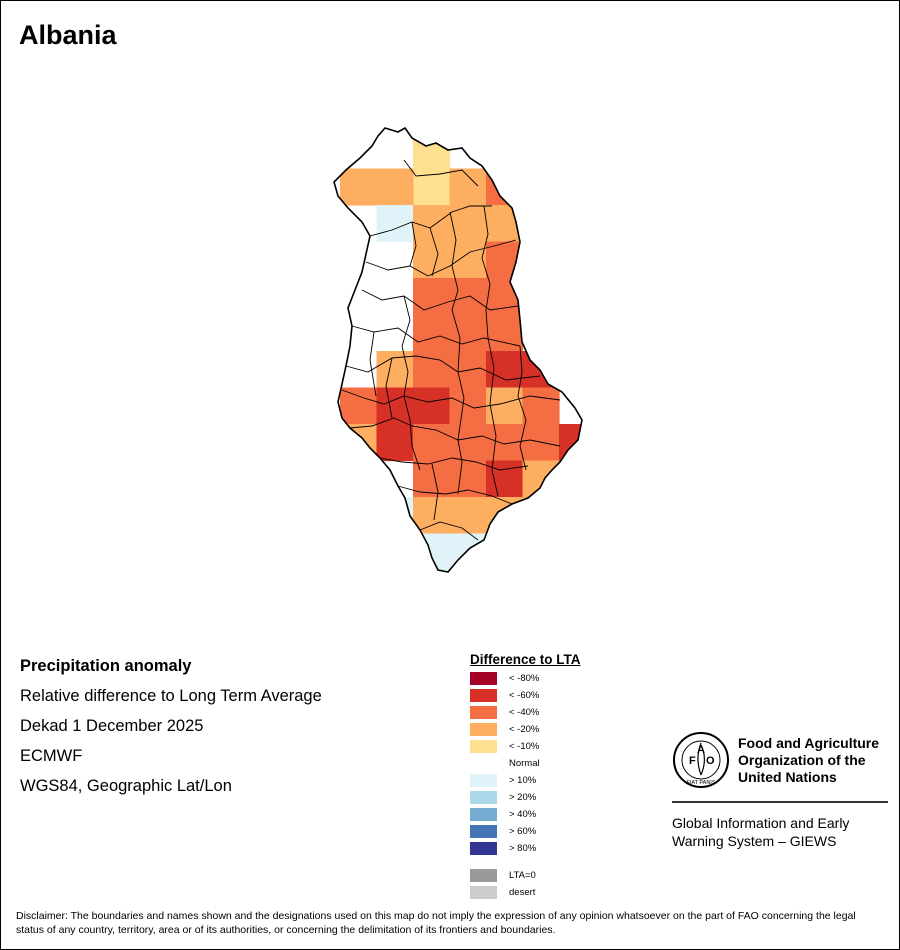  I want to click on organization-name-line: Food and Agriculture, so click(809, 743).